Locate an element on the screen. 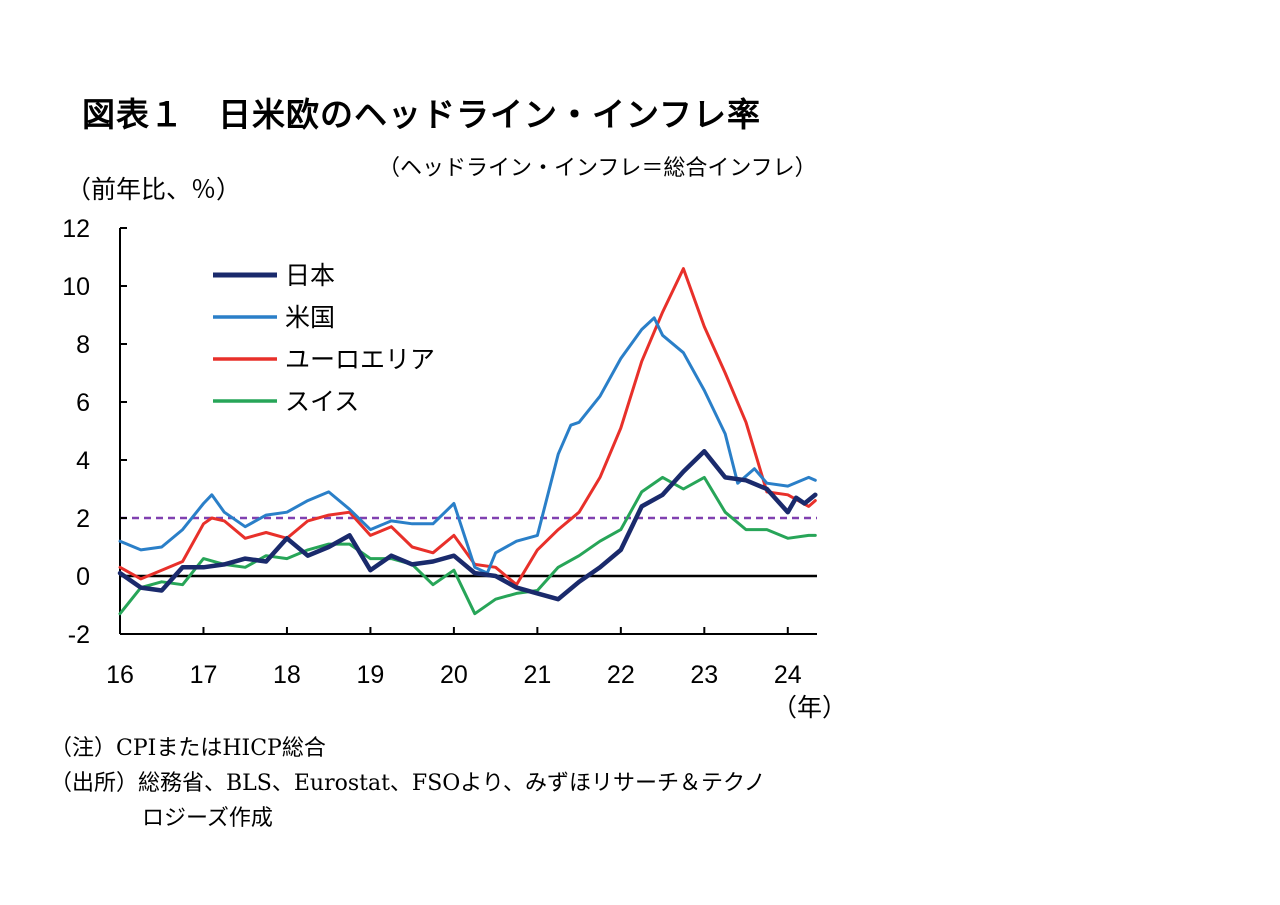  y-tick-label: 10 is located at coordinates (76, 287).